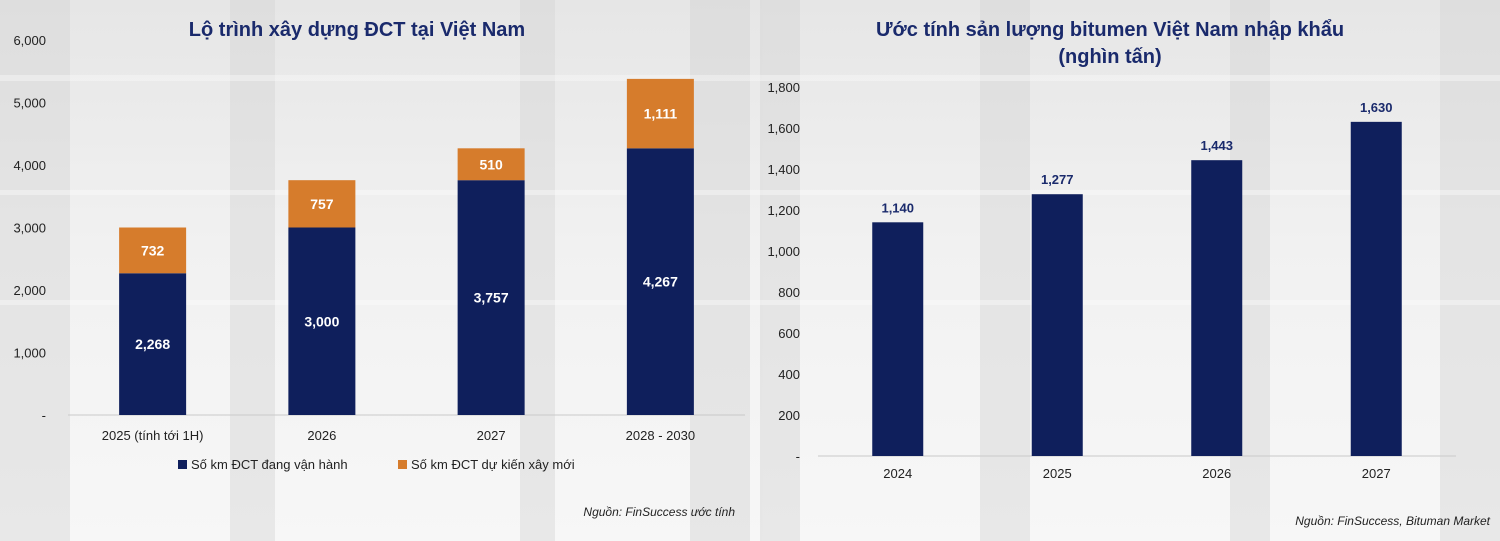 The image size is (1500, 541). I want to click on y-tick-label: 6,000, so click(29, 40).